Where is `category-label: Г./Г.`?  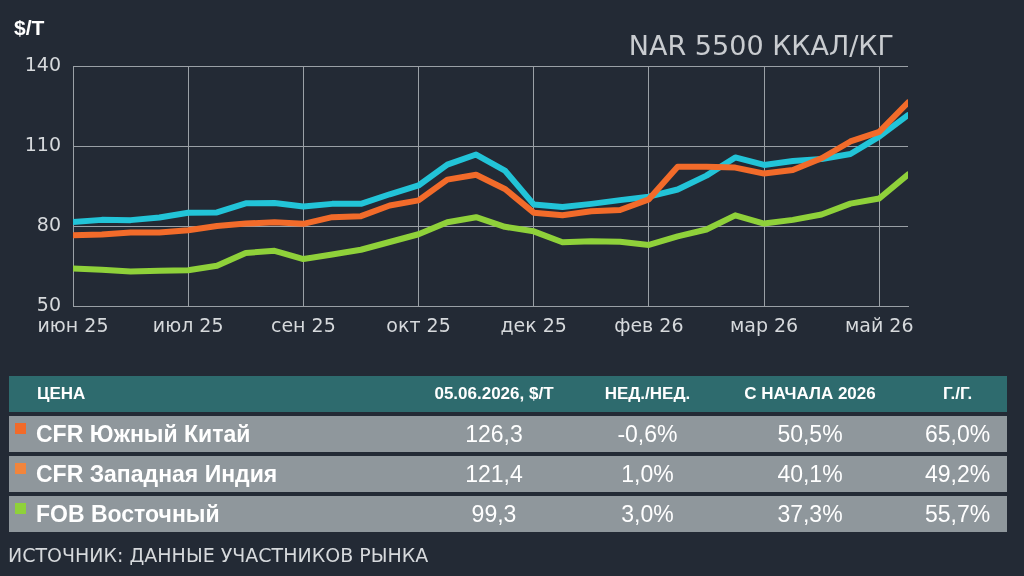 category-label: Г./Г. is located at coordinates (957, 394).